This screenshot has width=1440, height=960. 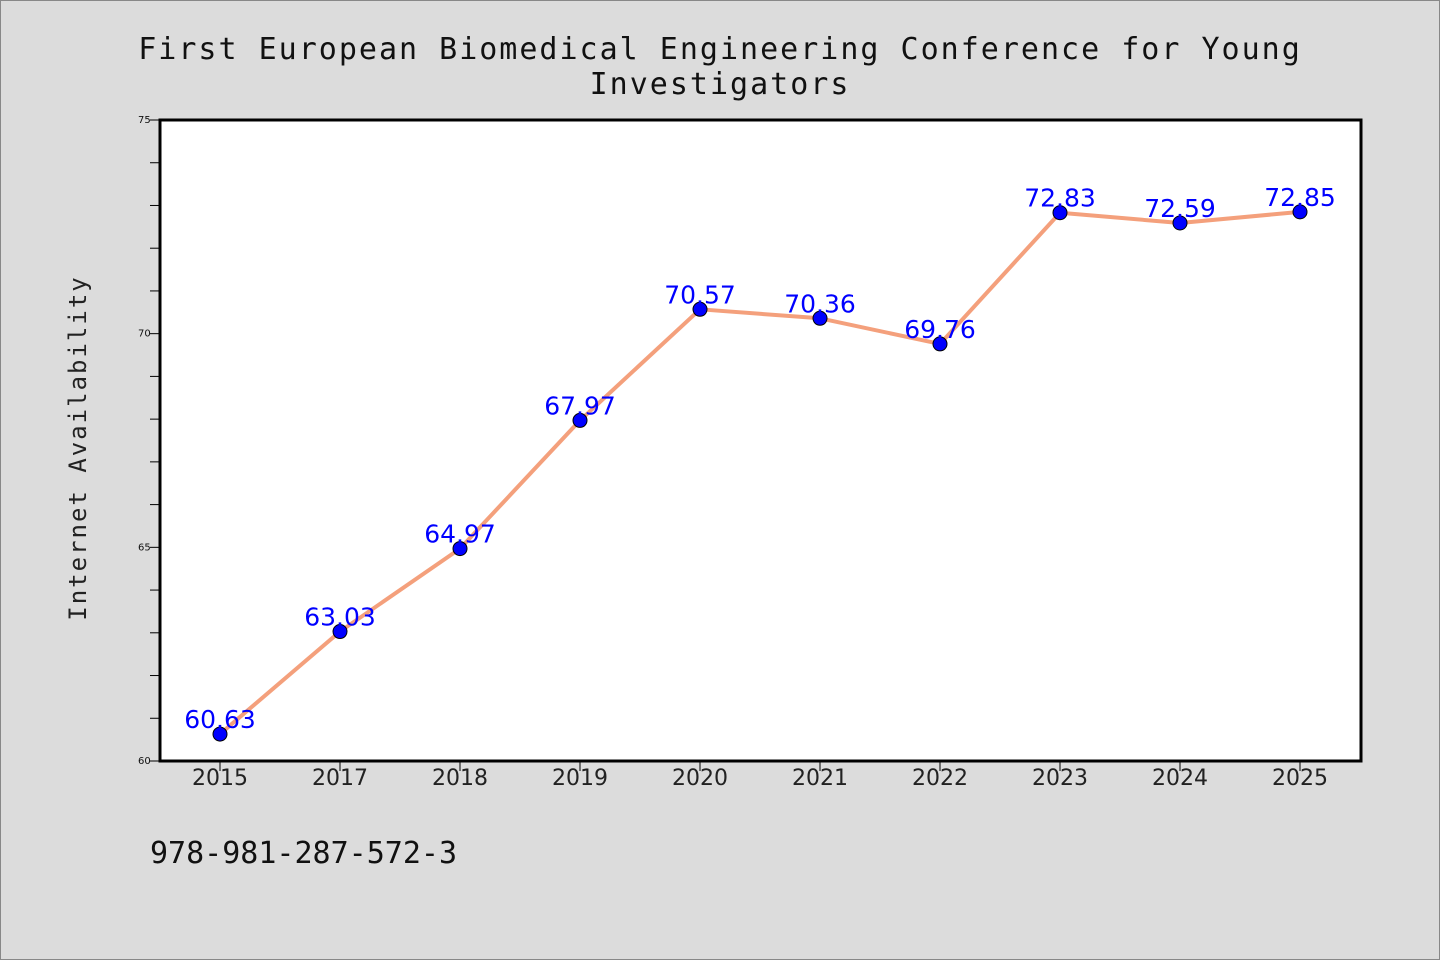 What do you see at coordinates (144, 334) in the screenshot?
I see `y-tick-label: 70` at bounding box center [144, 334].